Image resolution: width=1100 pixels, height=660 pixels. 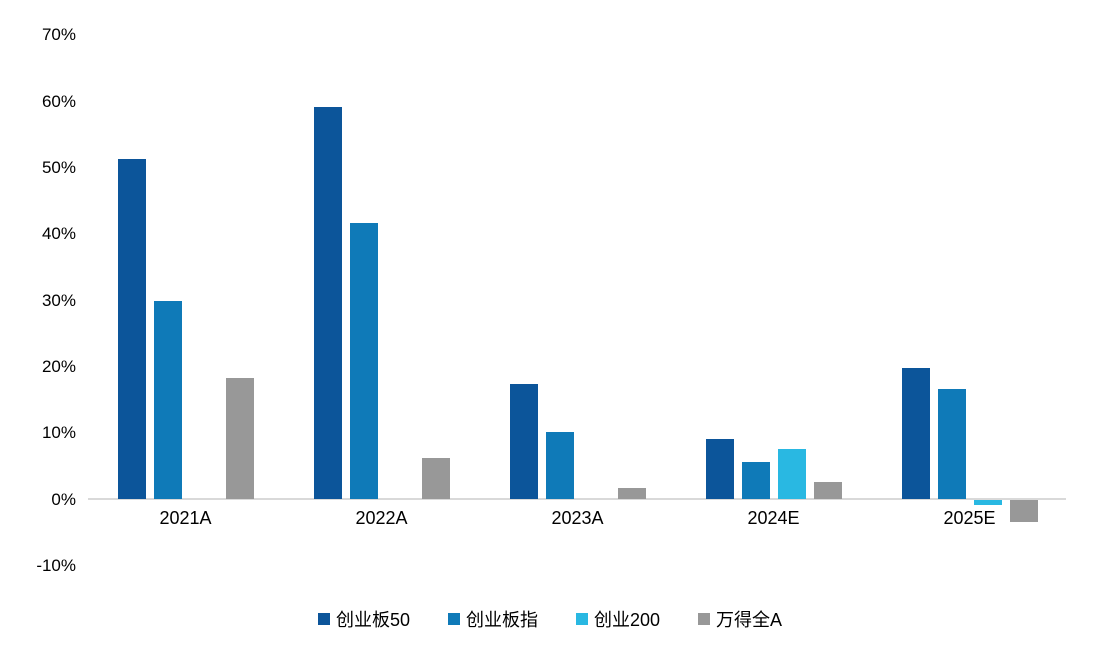 I want to click on category-label-2025E: 2025E, so click(x=969, y=518).